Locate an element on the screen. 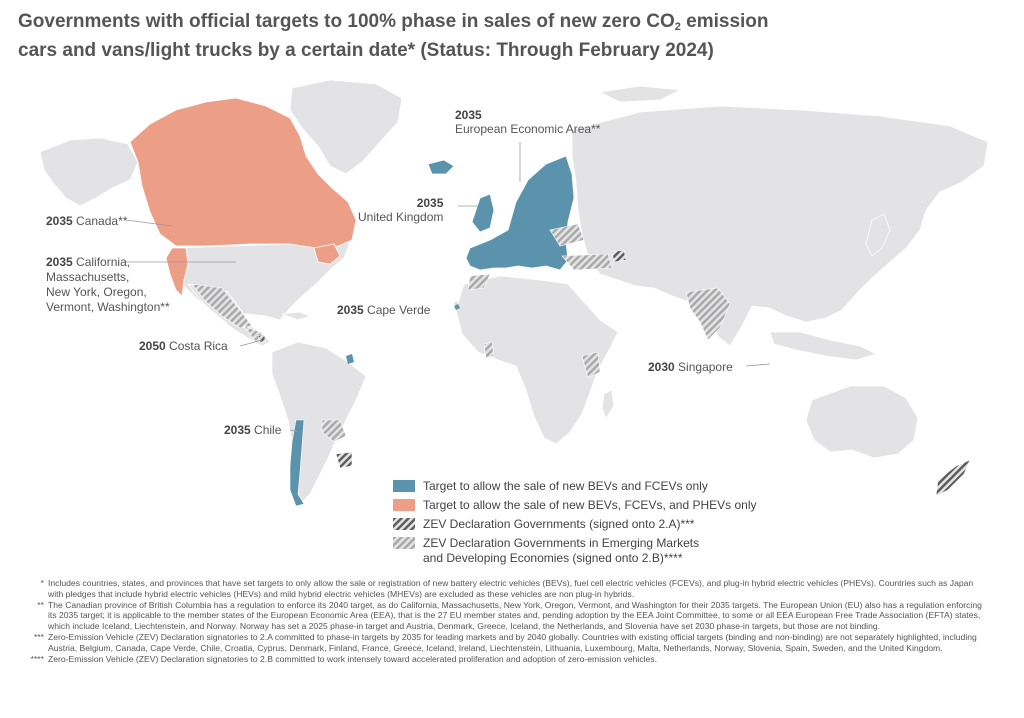 This screenshot has height=718, width=1024. se-asia-islands-region is located at coordinates (823, 346).